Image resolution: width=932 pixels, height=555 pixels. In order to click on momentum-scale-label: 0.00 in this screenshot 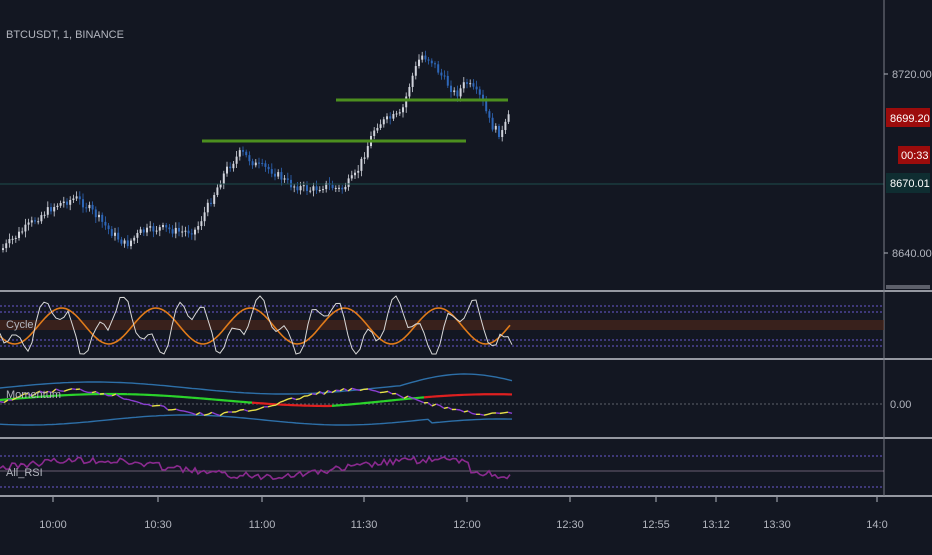, I will do `click(900, 405)`.